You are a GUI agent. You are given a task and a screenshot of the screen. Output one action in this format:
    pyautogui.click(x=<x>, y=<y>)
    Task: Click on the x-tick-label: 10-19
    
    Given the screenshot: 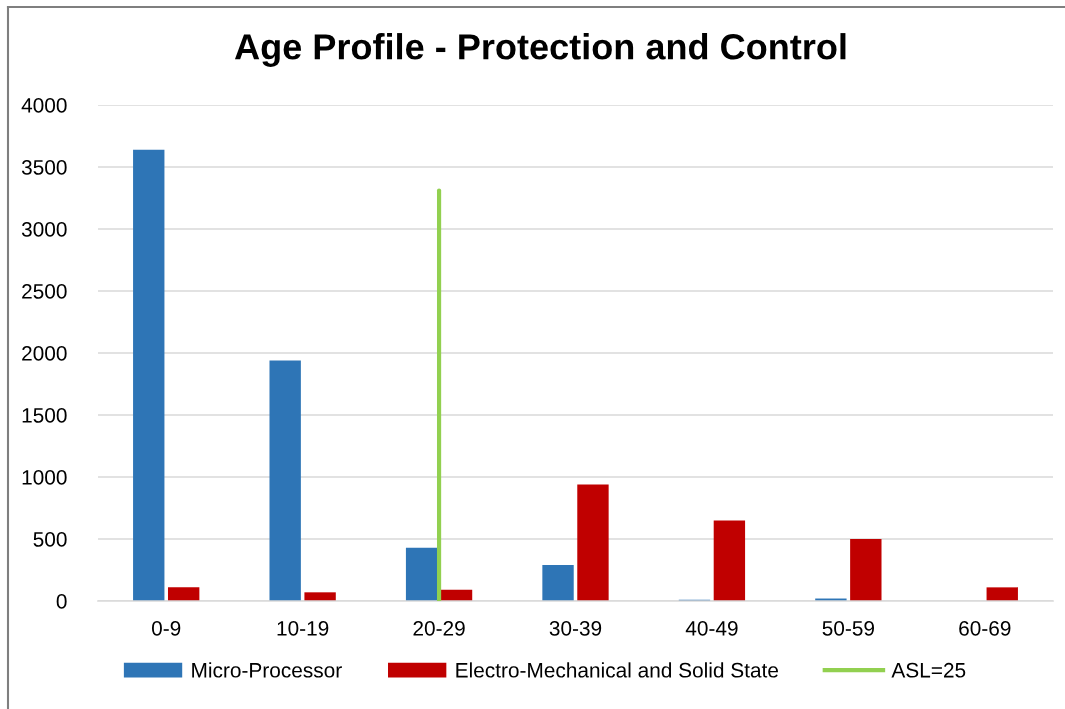 What is the action you would take?
    pyautogui.click(x=303, y=628)
    